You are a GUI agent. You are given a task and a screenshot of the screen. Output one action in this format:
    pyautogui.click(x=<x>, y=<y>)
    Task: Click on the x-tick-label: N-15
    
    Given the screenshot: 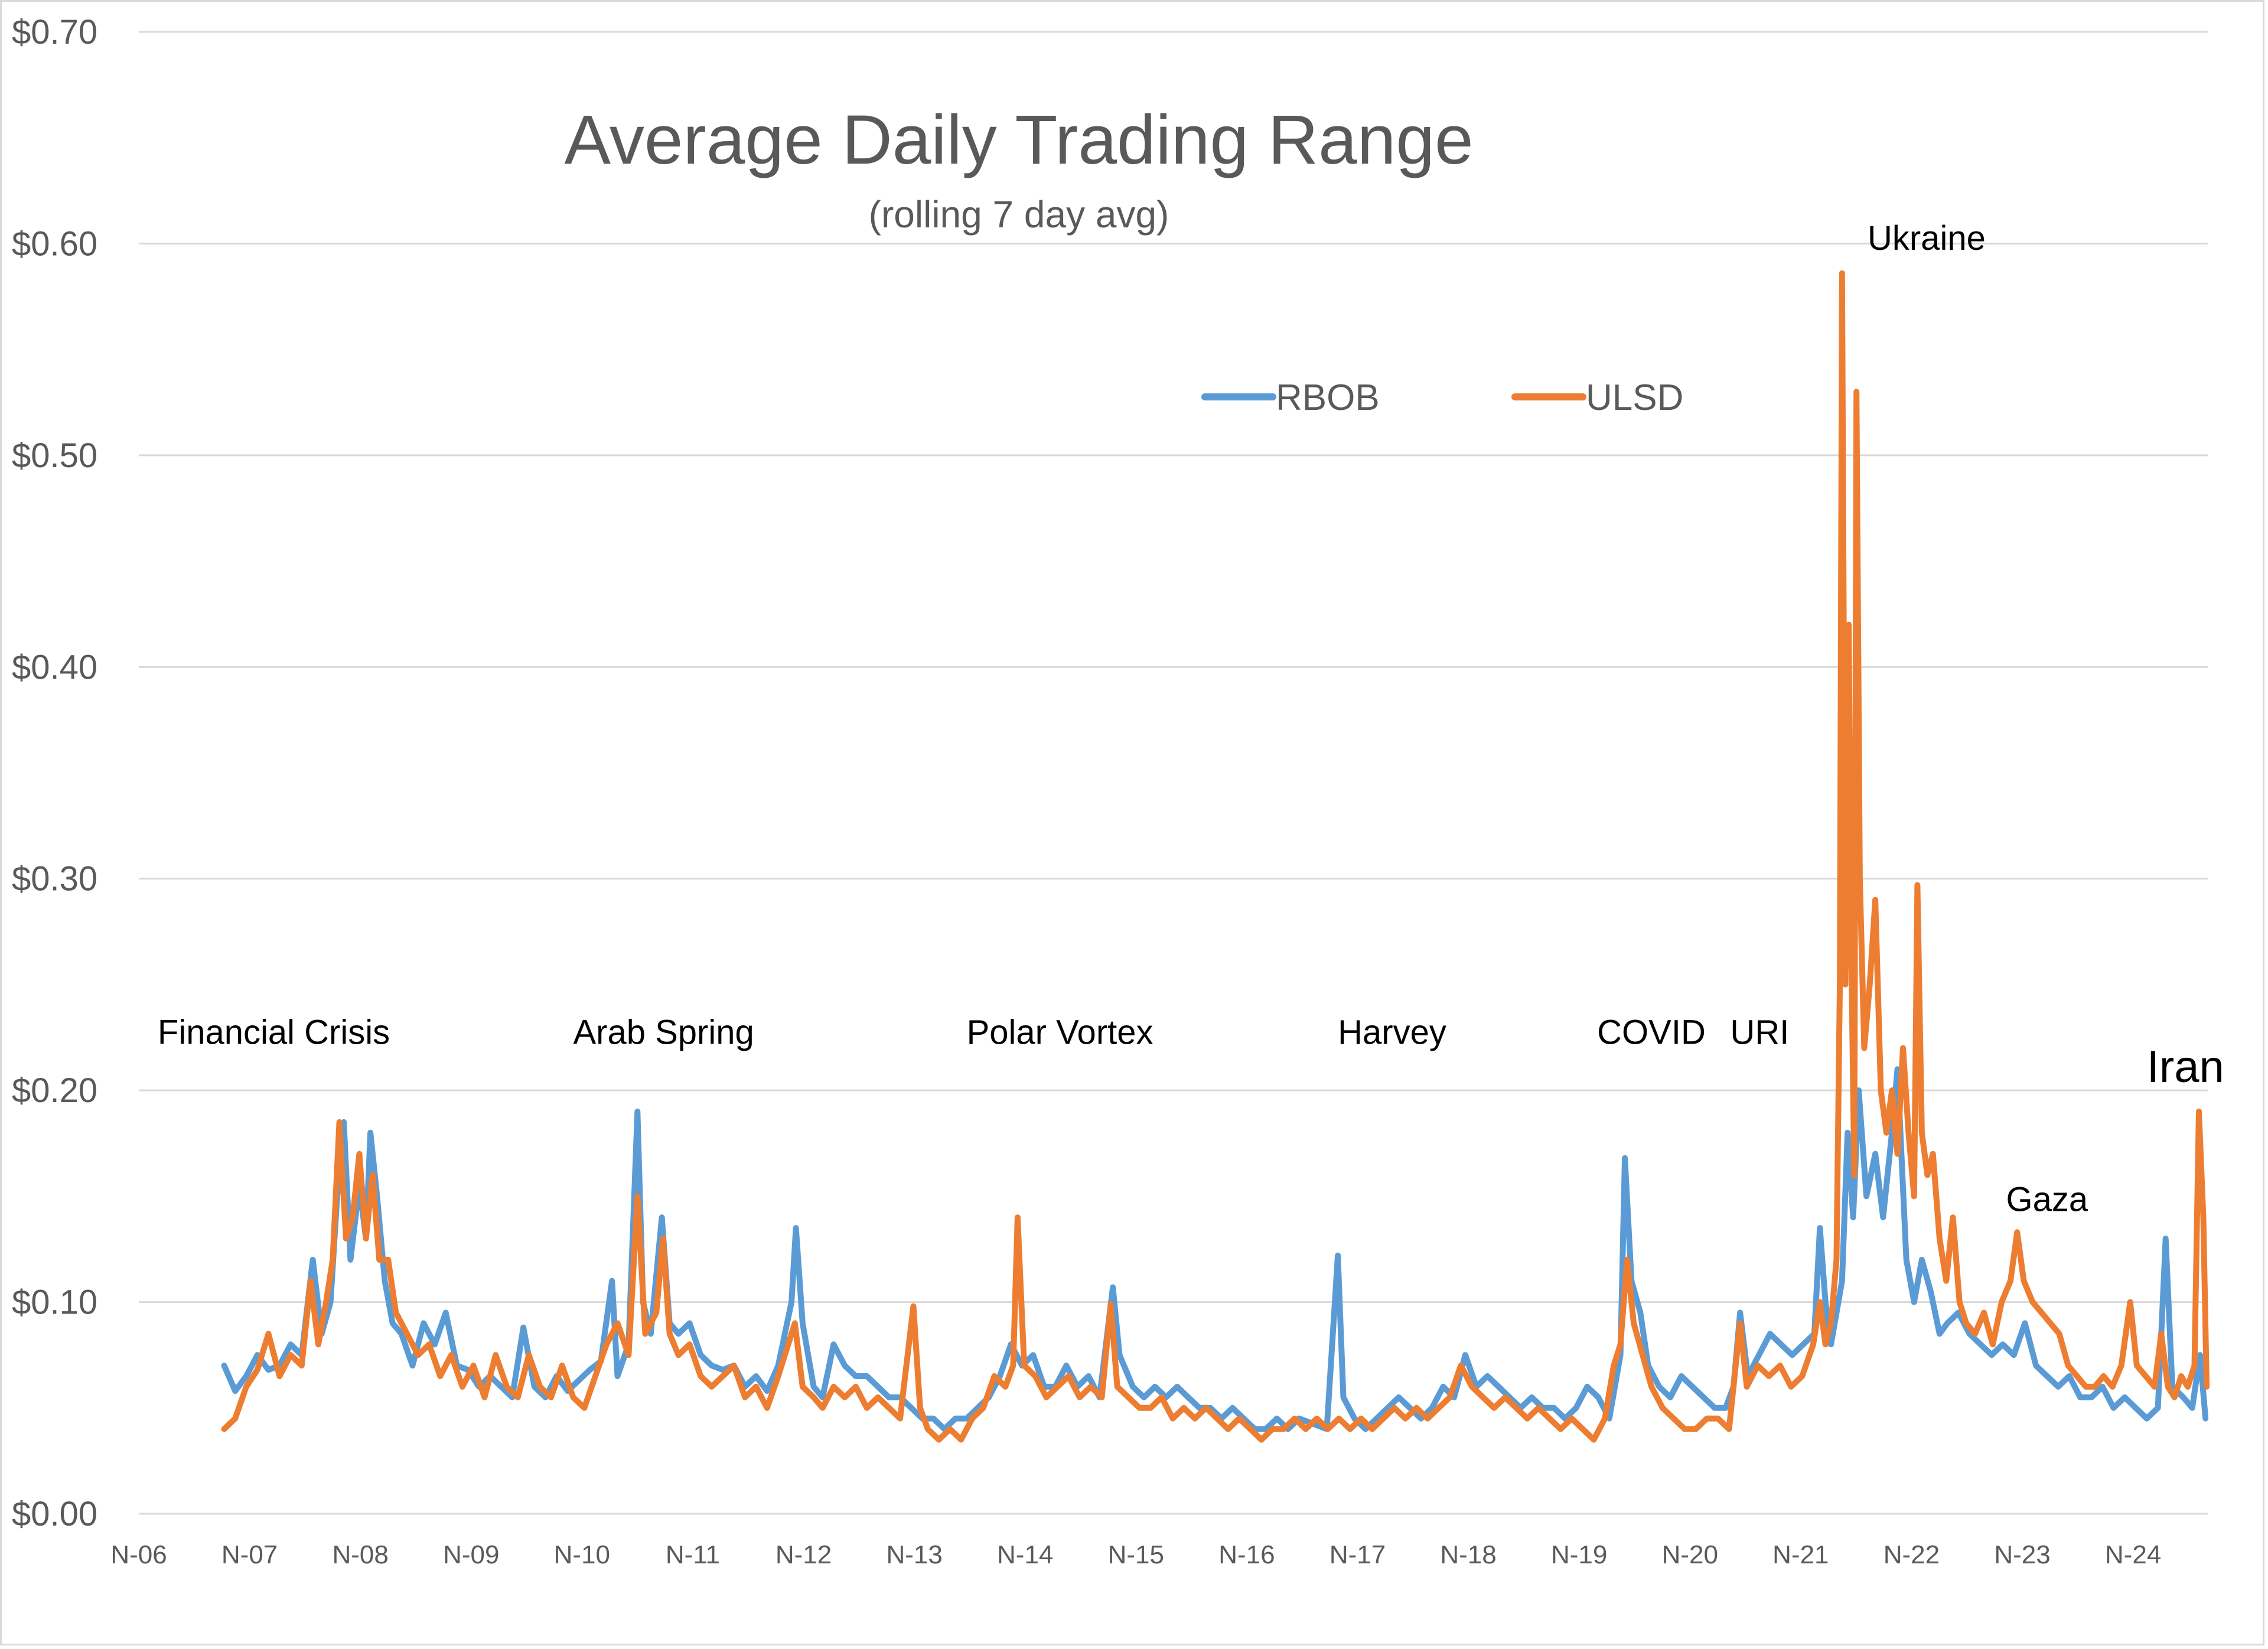 What is the action you would take?
    pyautogui.click(x=1136, y=1554)
    